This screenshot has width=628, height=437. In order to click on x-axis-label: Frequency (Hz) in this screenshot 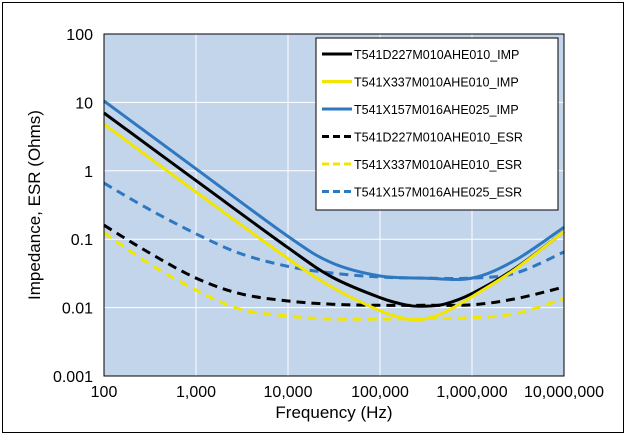, I will do `click(333, 412)`.